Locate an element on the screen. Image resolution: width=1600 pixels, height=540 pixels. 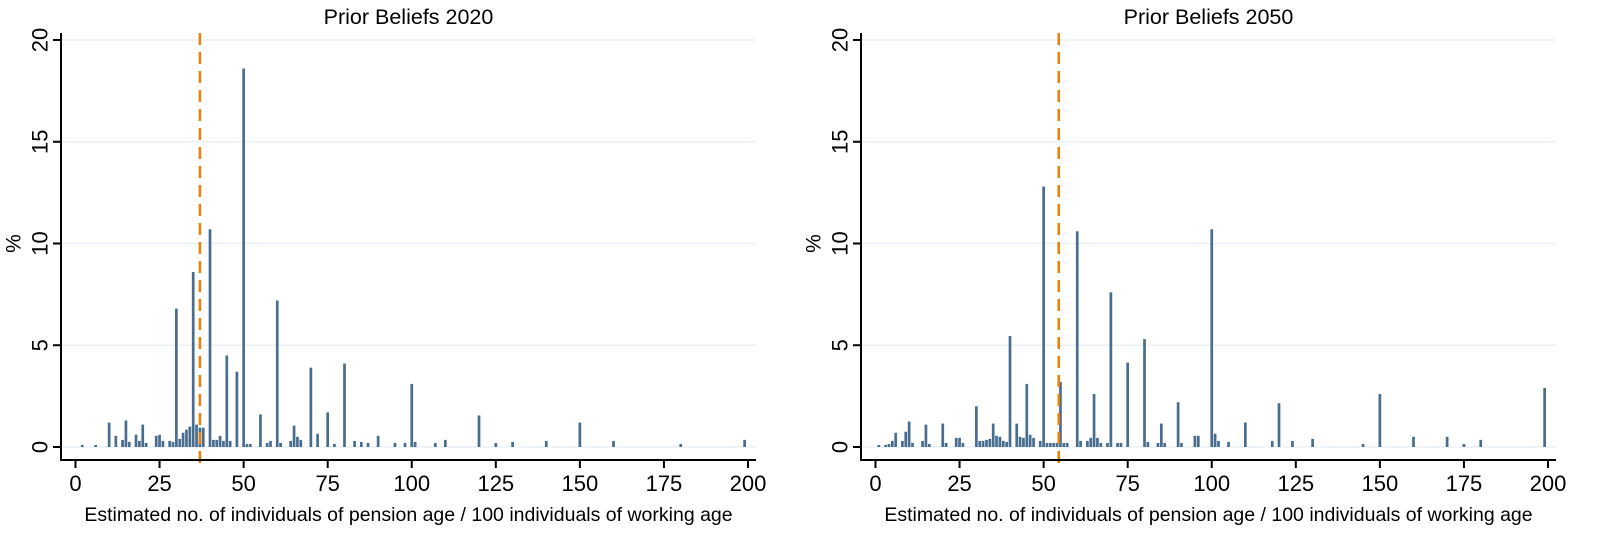
y-tick-label: 0 is located at coordinates (40, 447).